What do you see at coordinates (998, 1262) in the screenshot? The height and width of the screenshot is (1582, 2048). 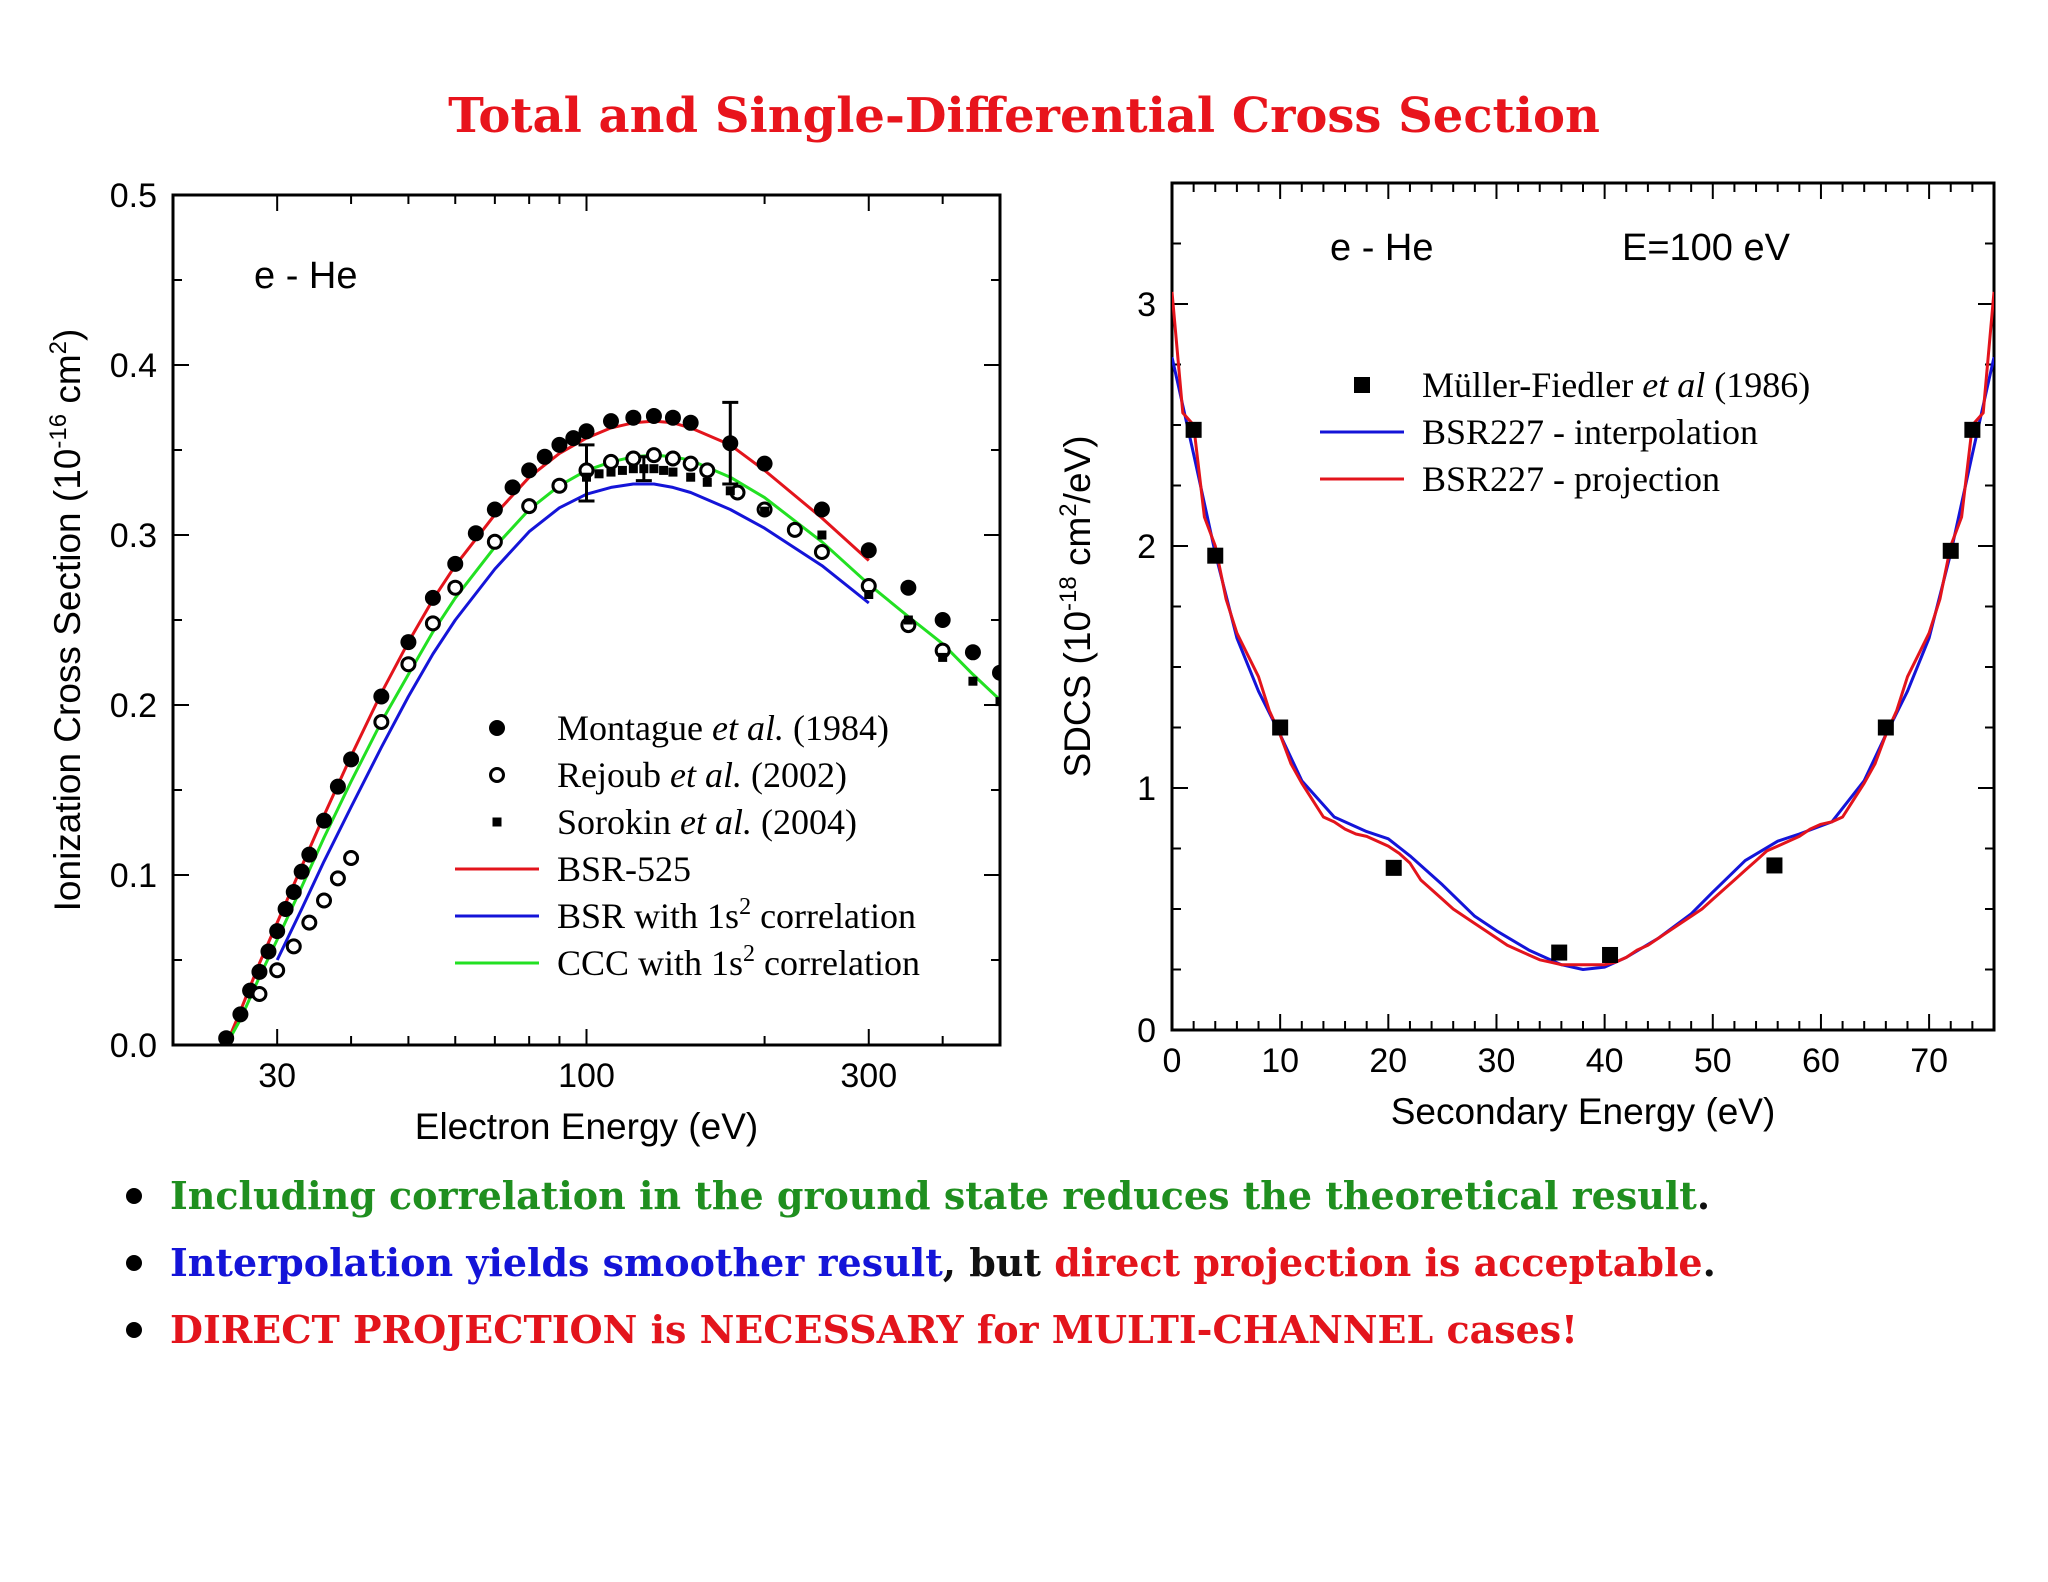 I see `bullet-text: , but` at bounding box center [998, 1262].